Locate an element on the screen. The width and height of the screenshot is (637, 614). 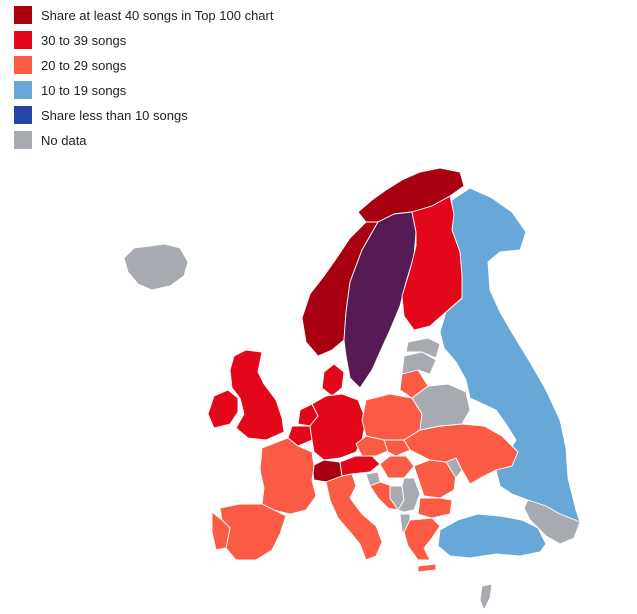
country-poland is located at coordinates (392, 417).